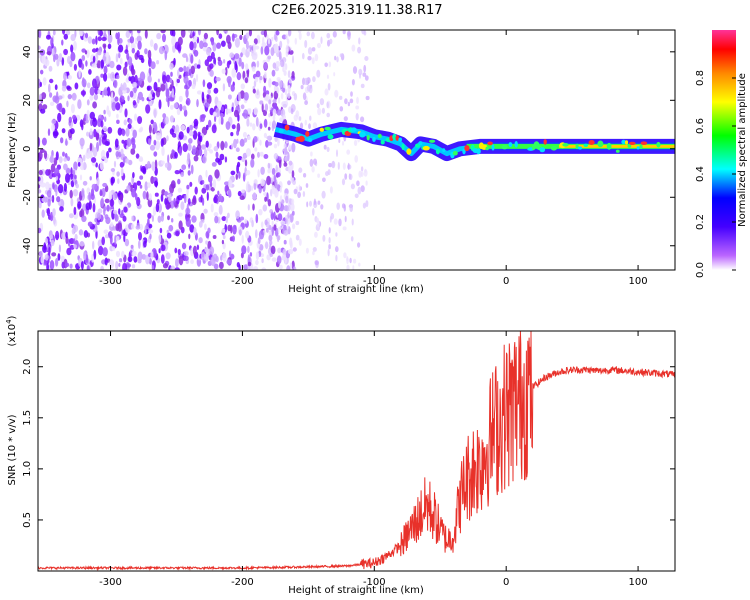  What do you see at coordinates (242, 281) in the screenshot?
I see `x-tick-label: -200` at bounding box center [242, 281].